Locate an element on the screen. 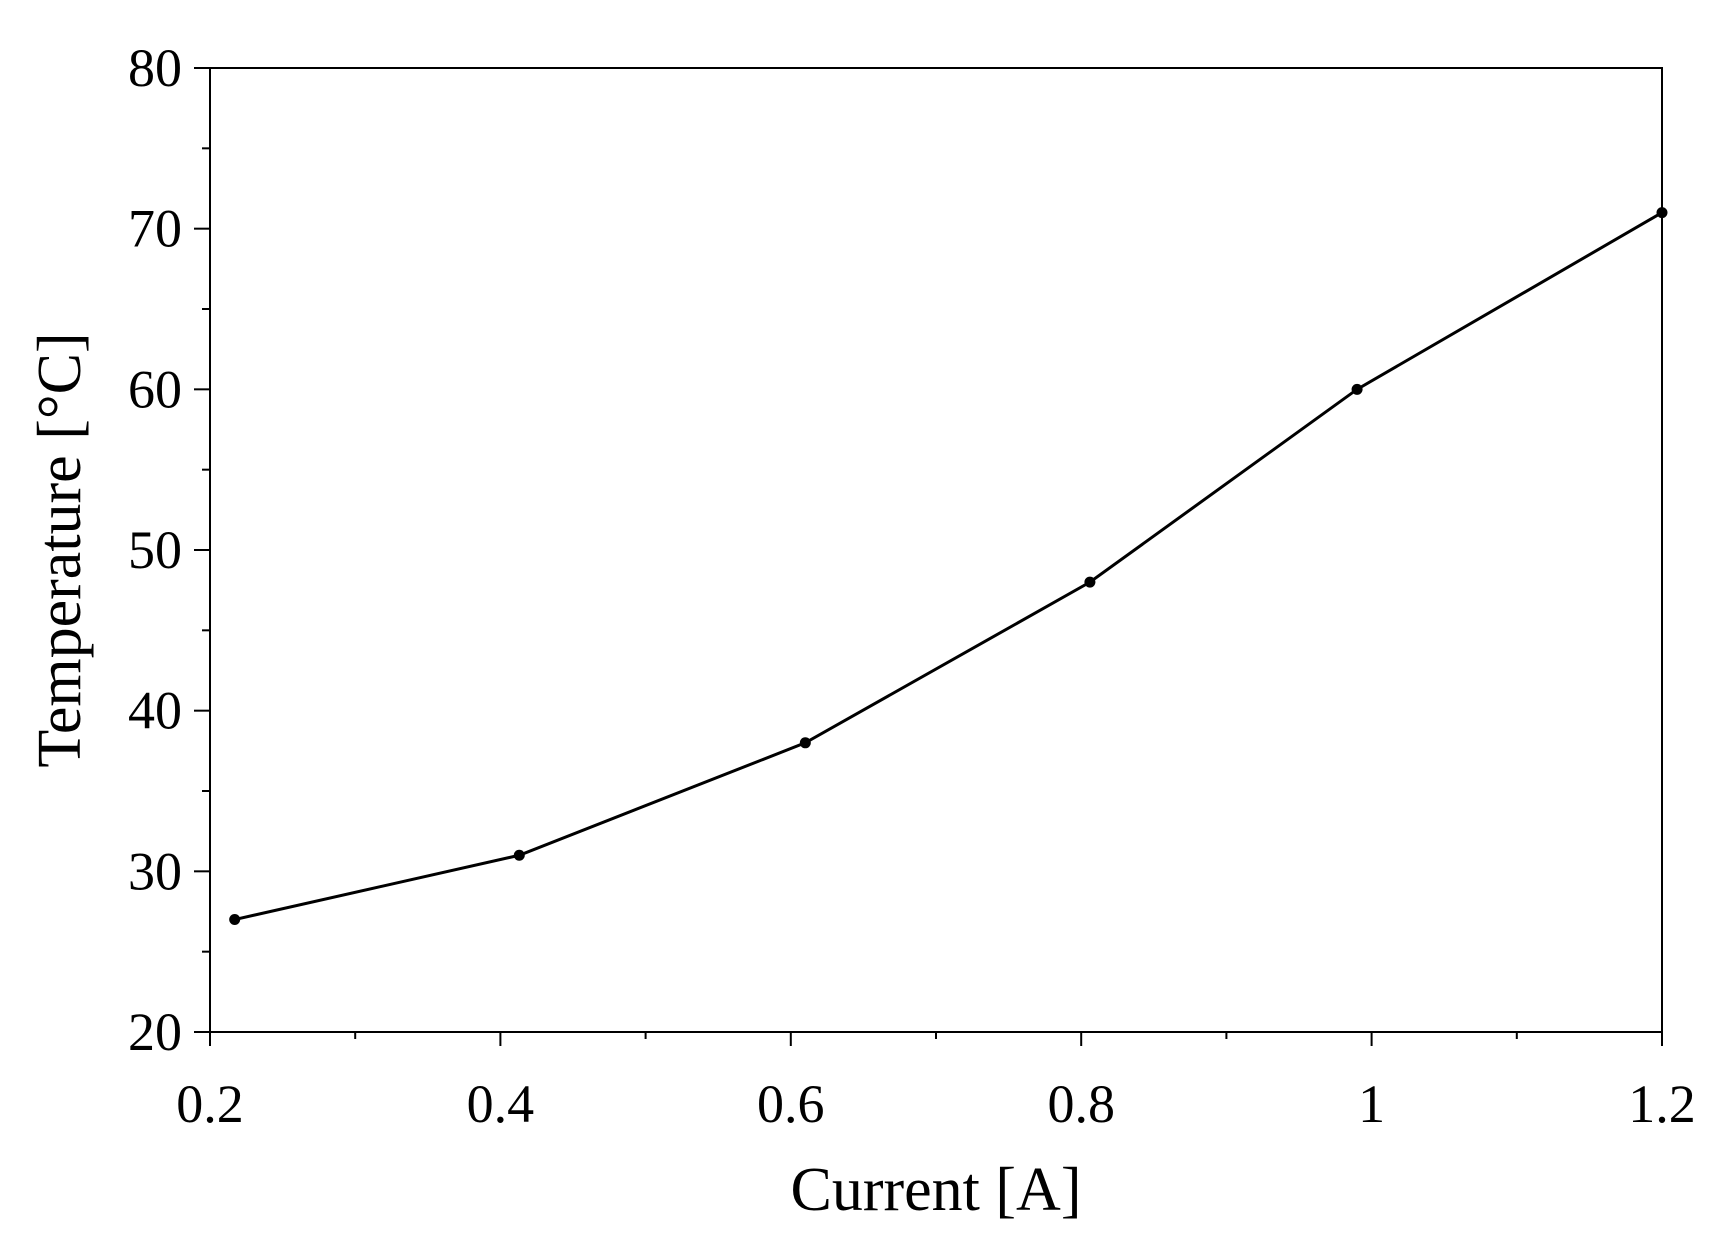 This screenshot has width=1715, height=1249. y-axis-ticks is located at coordinates (202, 550).